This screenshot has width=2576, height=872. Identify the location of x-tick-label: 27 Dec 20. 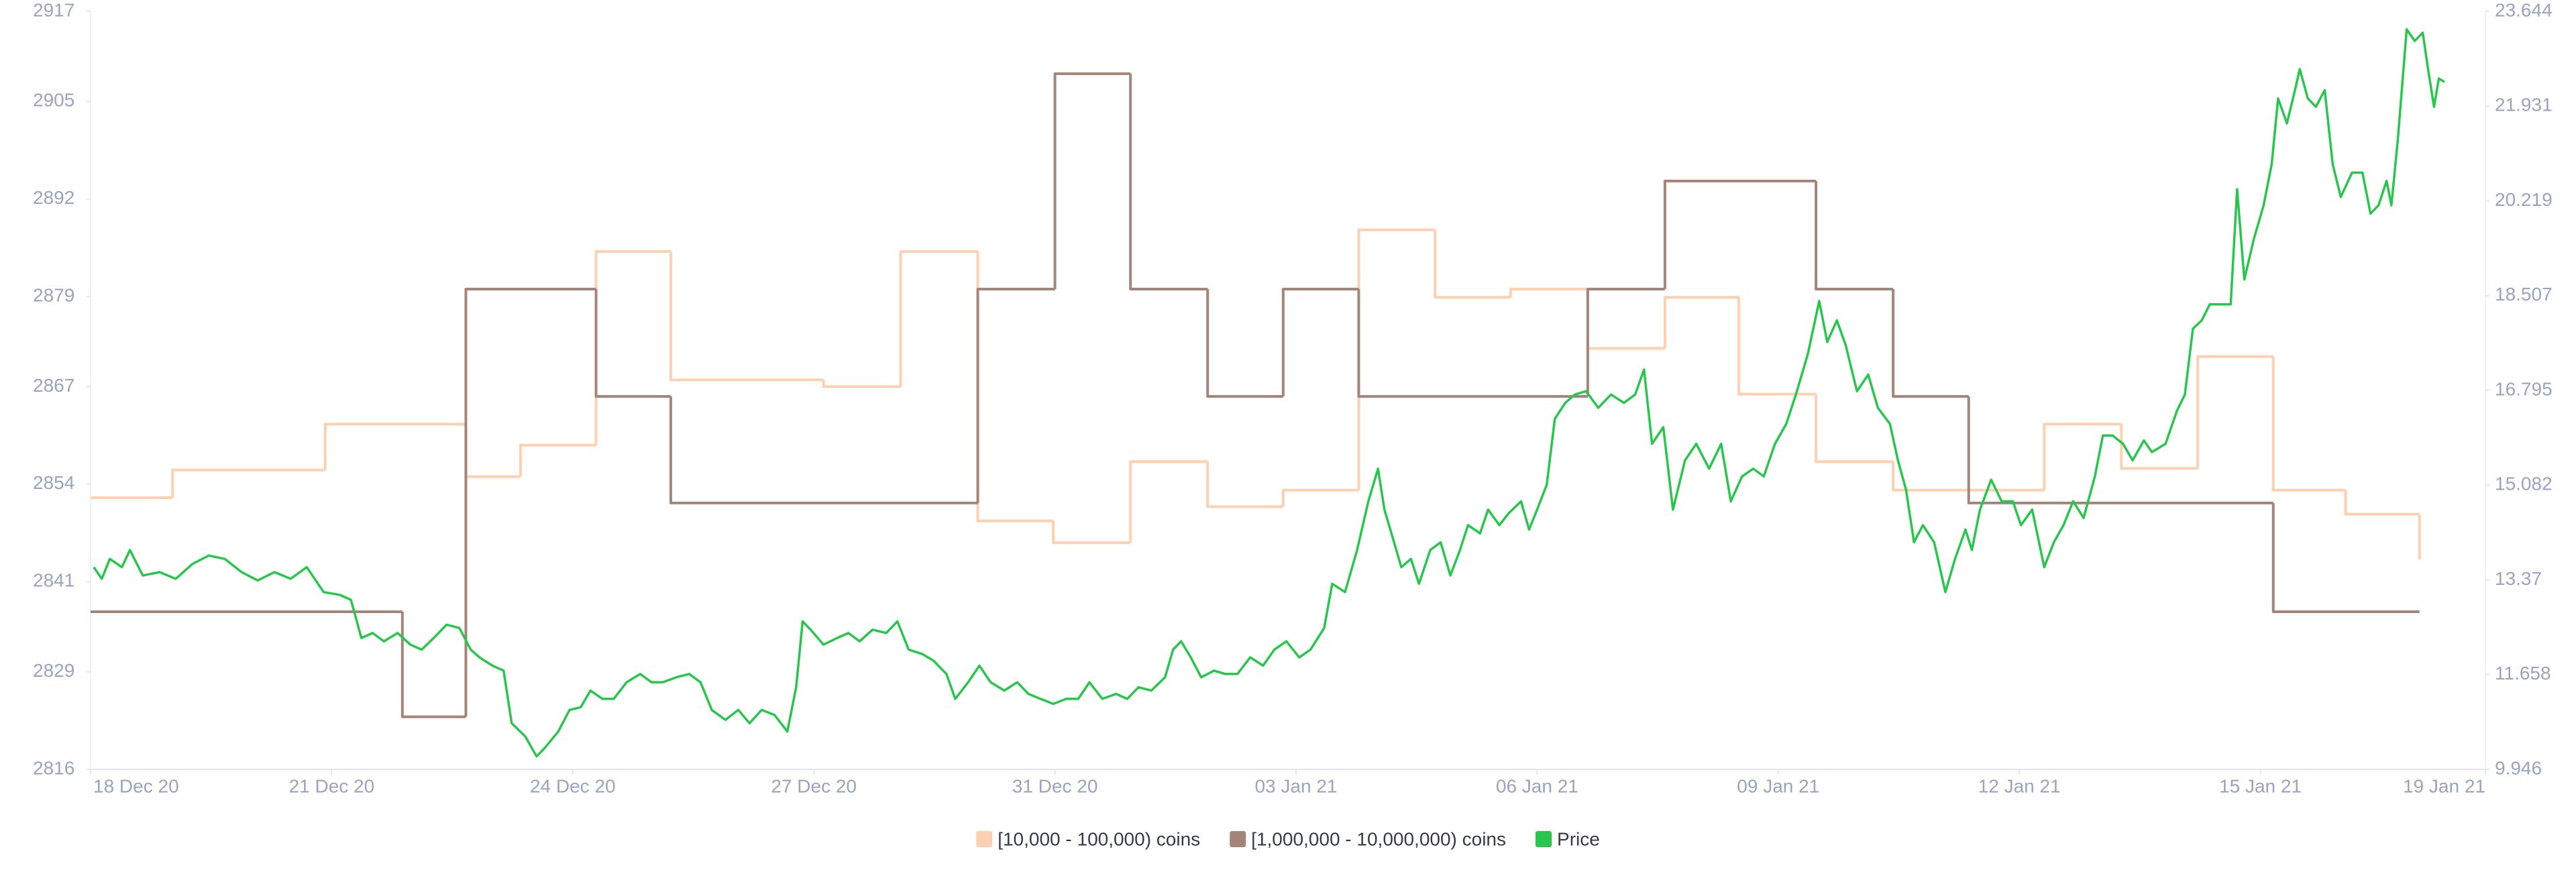
(814, 785).